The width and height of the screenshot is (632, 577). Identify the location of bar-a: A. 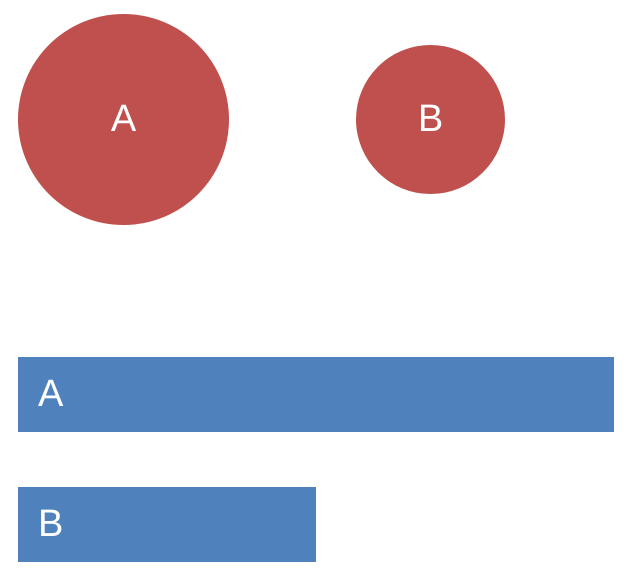
(316, 394).